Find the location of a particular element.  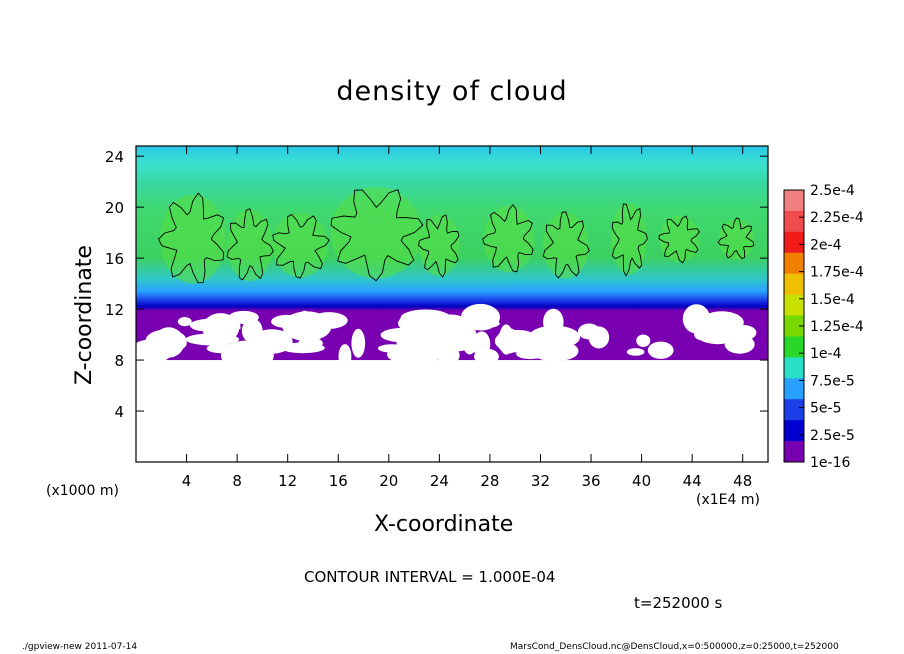

colorbar-label: 2.5e-4 is located at coordinates (832, 191).